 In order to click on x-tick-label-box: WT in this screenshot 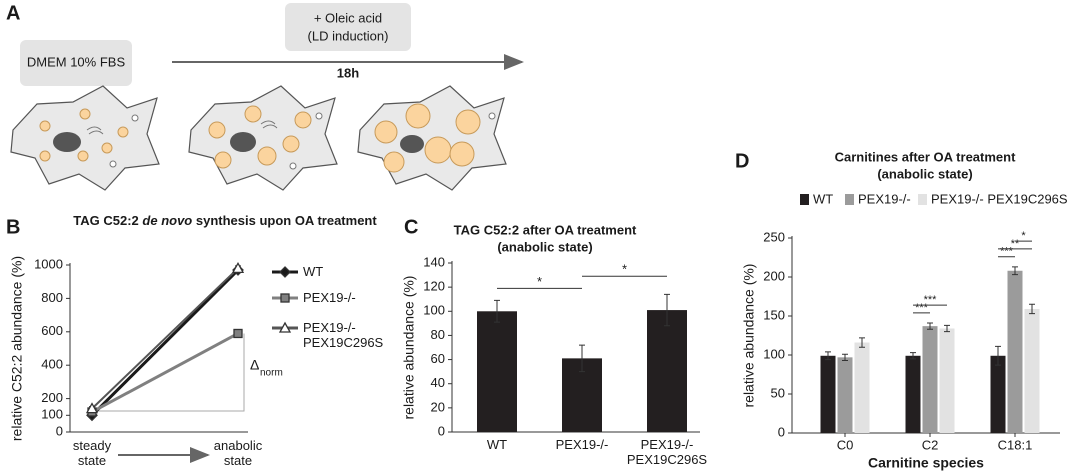, I will do `click(497, 444)`.